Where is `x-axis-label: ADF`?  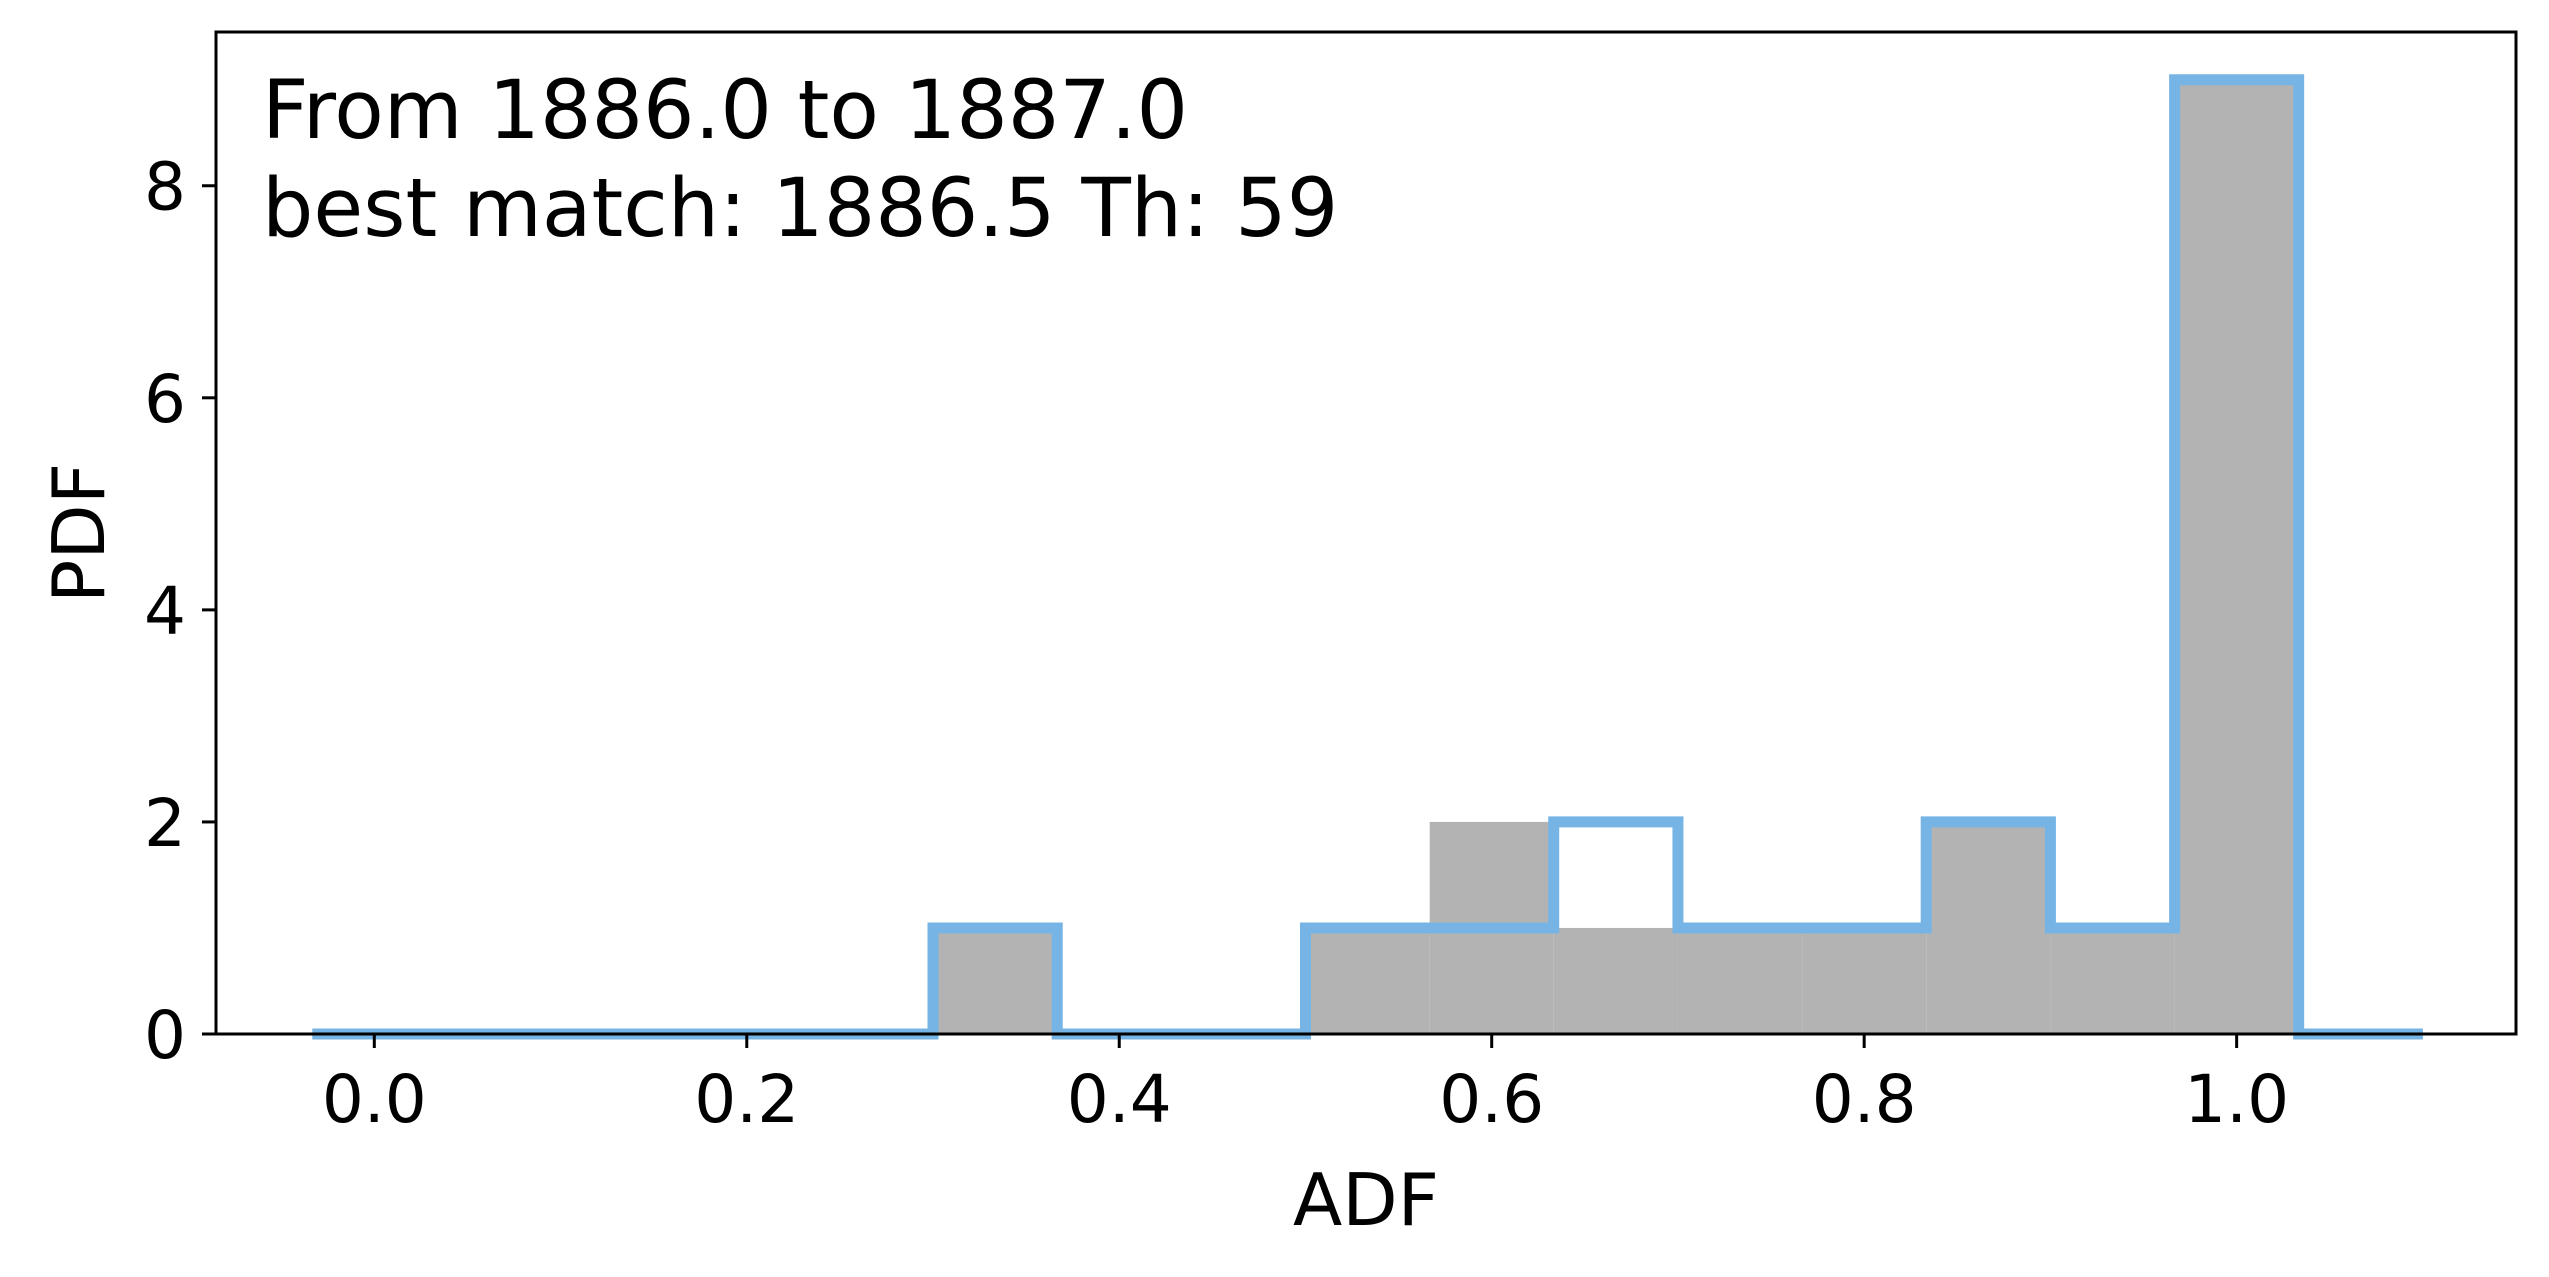
x-axis-label: ADF is located at coordinates (1366, 1200).